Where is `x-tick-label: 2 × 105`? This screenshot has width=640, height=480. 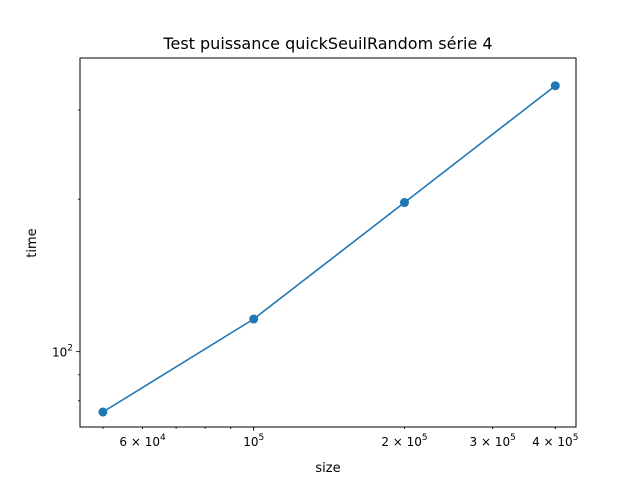
x-tick-label: 2 × 105 is located at coordinates (404, 441).